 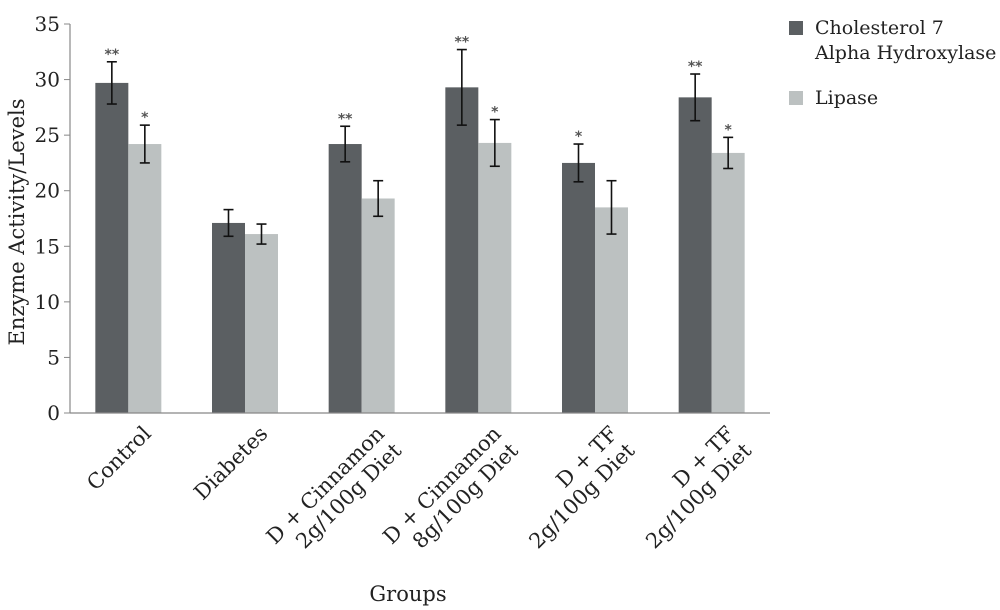 I want to click on legend: Cholesterol 7 Alpha Hydroxylase Lipase, so click(x=892, y=63).